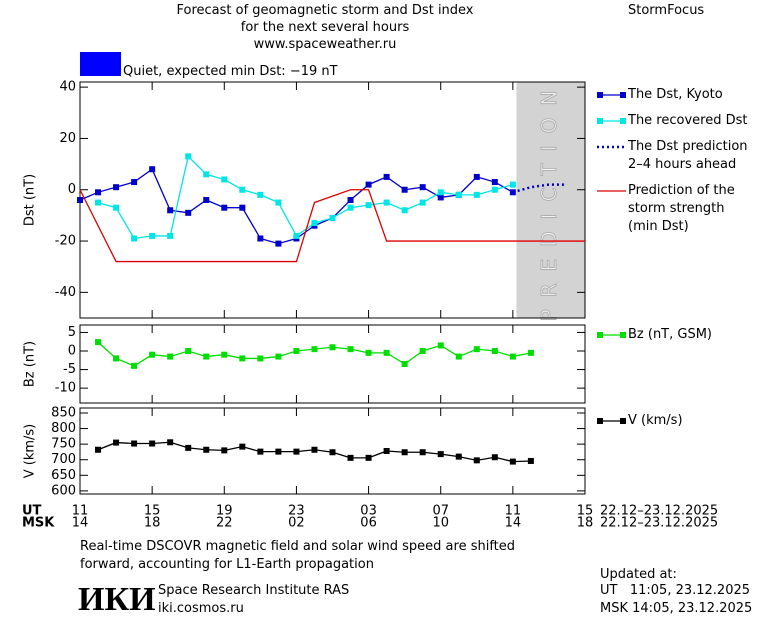 The image size is (760, 620). Describe the element at coordinates (368, 511) in the screenshot. I see `x-tick-label: 03` at that location.